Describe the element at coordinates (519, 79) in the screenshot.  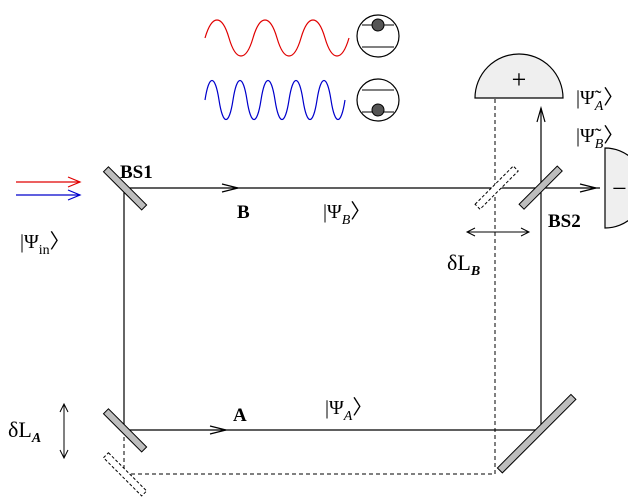
I see `detector-plus-label: +` at that location.